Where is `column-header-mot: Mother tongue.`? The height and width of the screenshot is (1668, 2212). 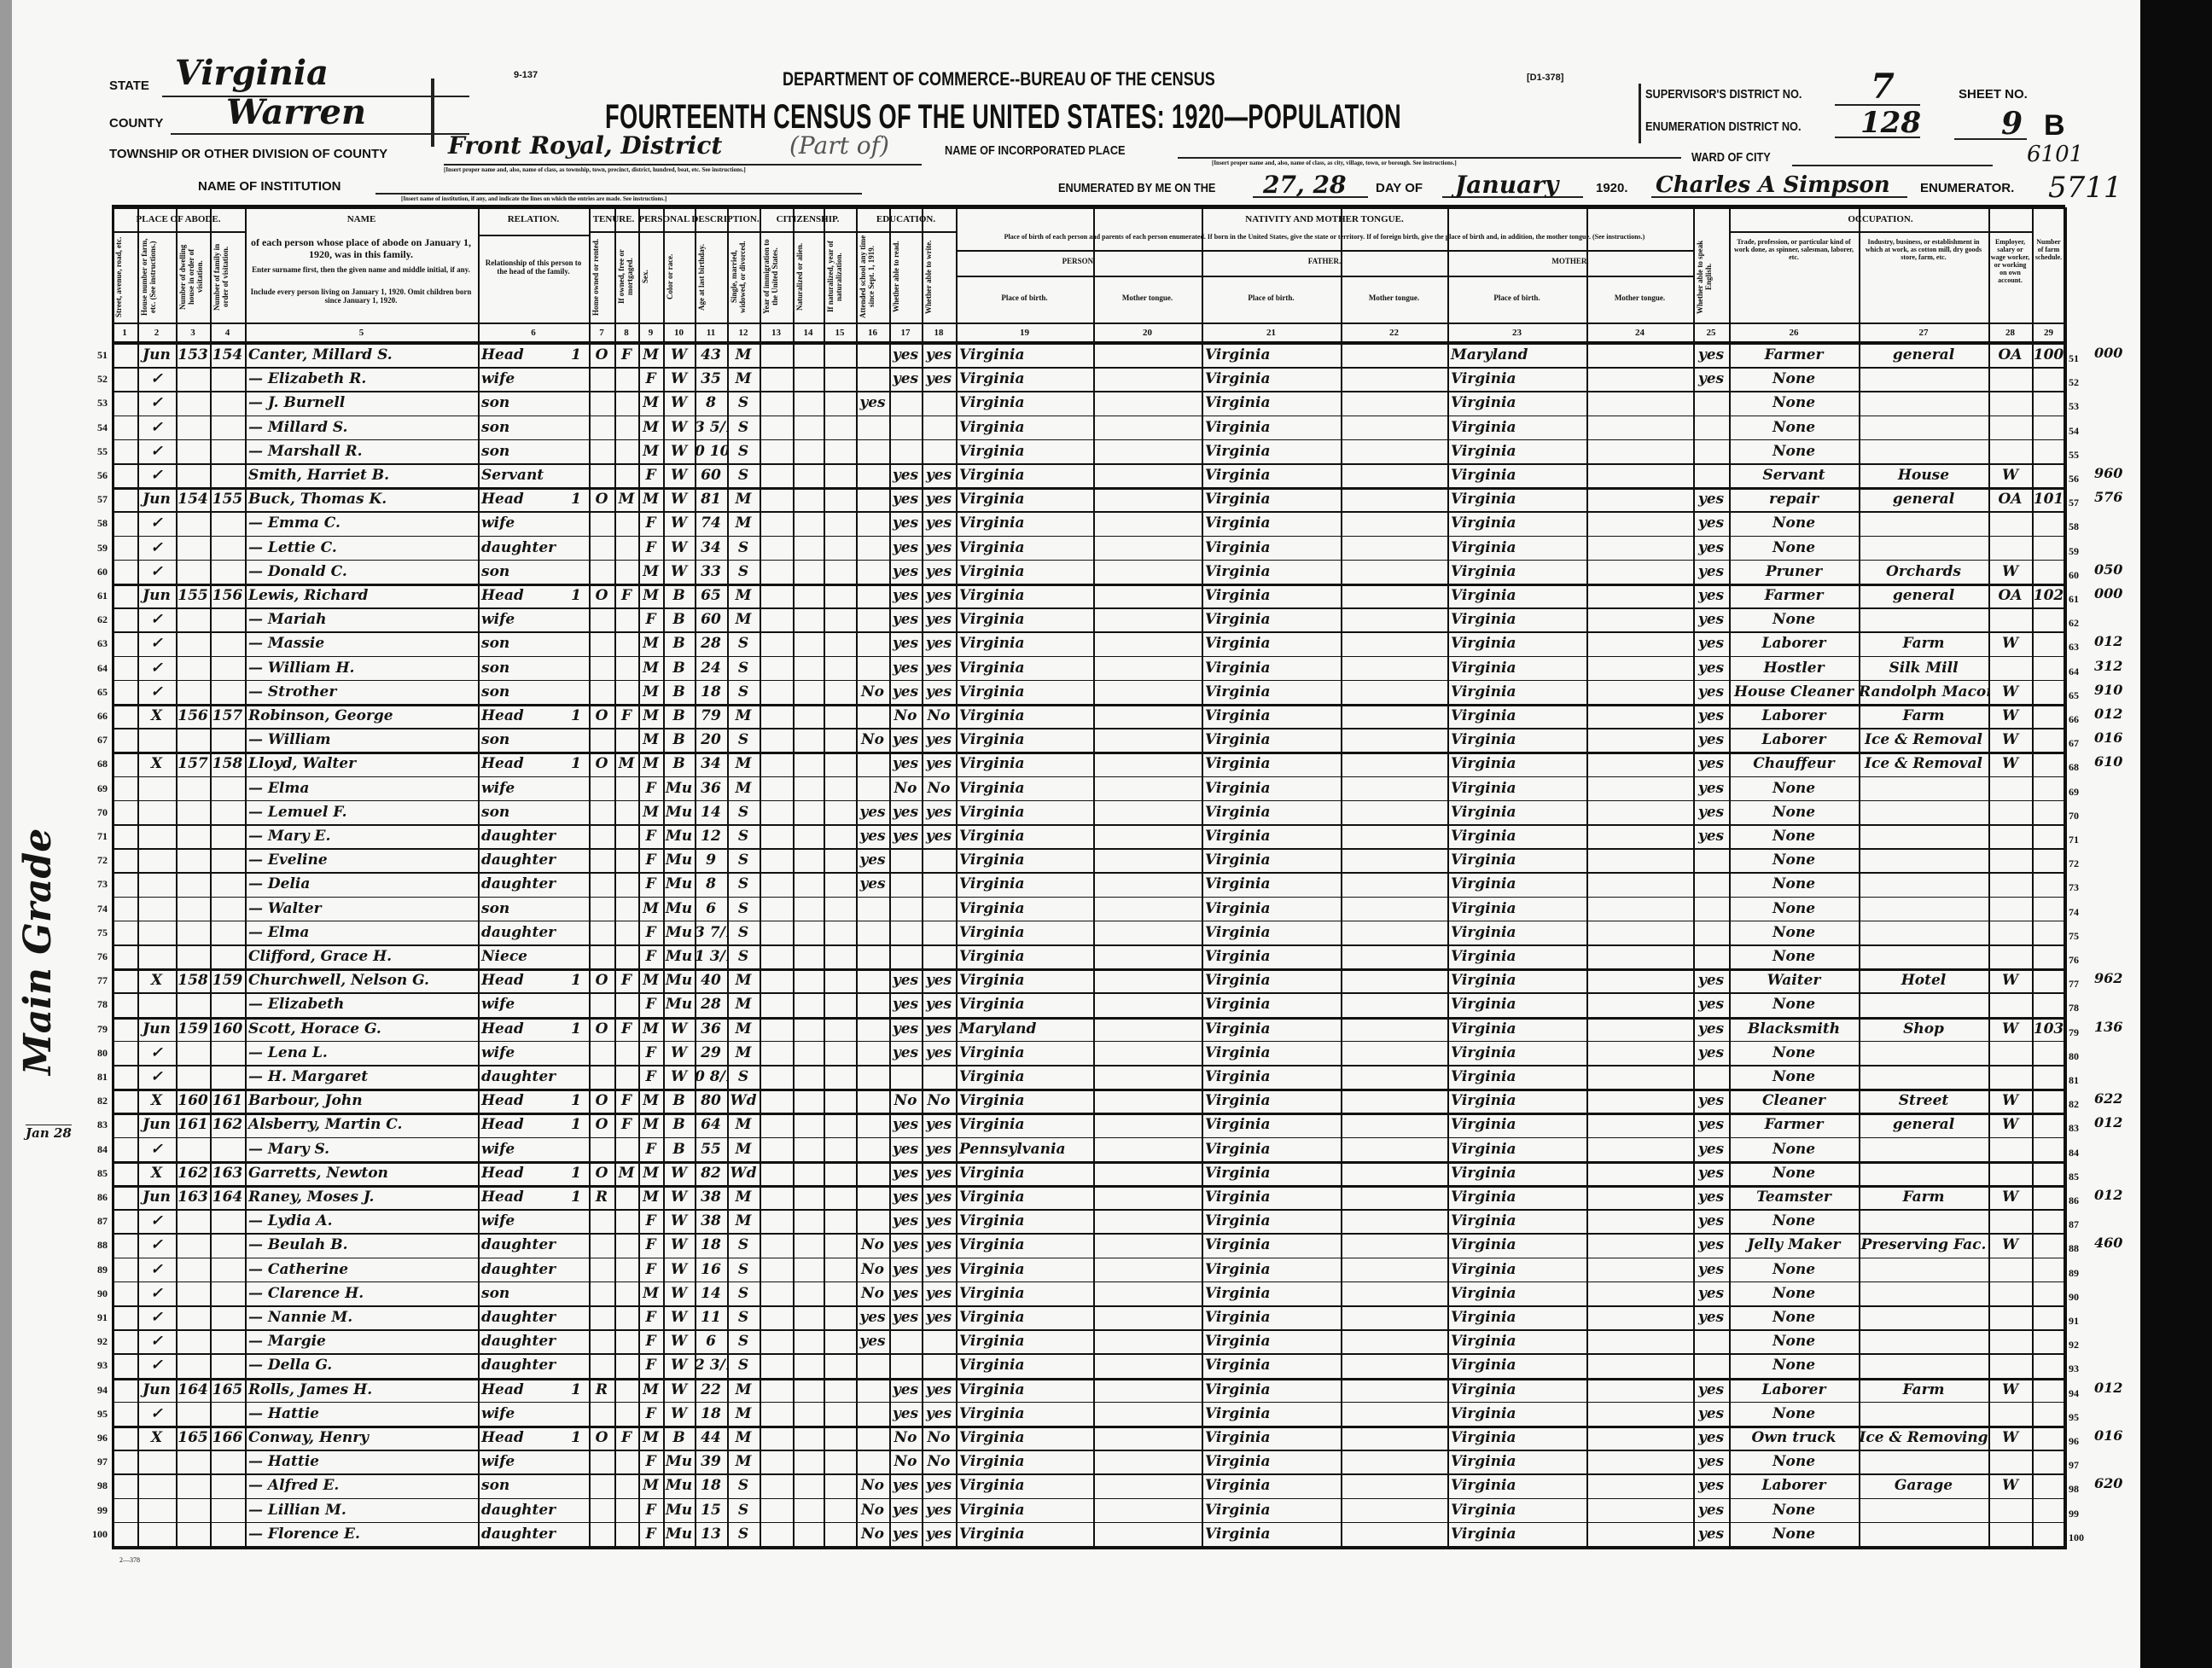 column-header-mot: Mother tongue. is located at coordinates (1640, 297).